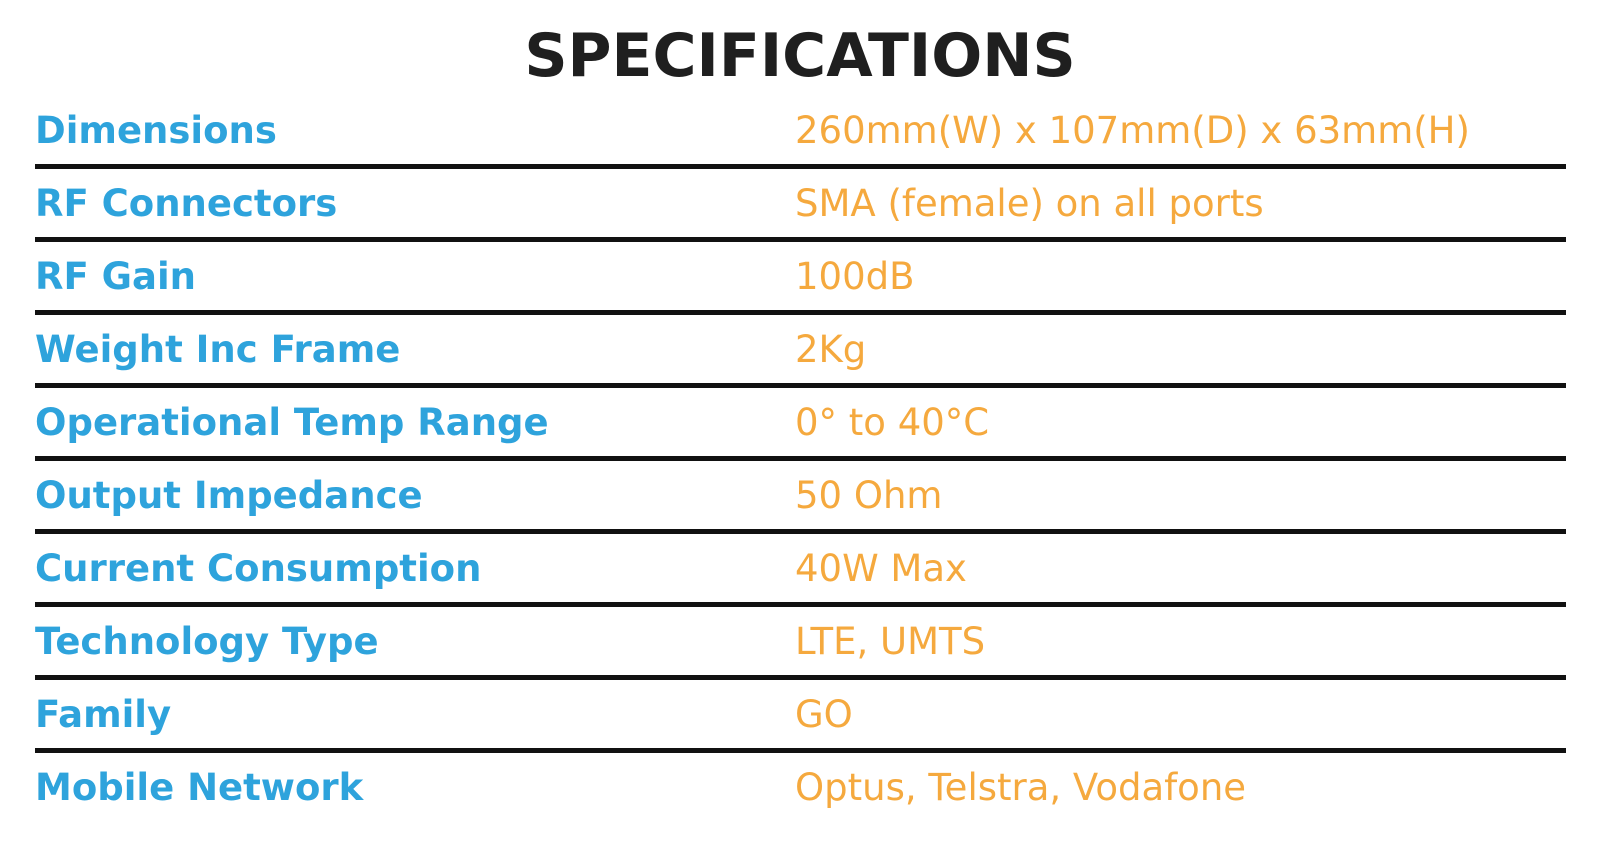 The width and height of the screenshot is (1600, 862). I want to click on spec-row-rf-connectors: RF Connectors SMA (female) on all ports, so click(800, 205).